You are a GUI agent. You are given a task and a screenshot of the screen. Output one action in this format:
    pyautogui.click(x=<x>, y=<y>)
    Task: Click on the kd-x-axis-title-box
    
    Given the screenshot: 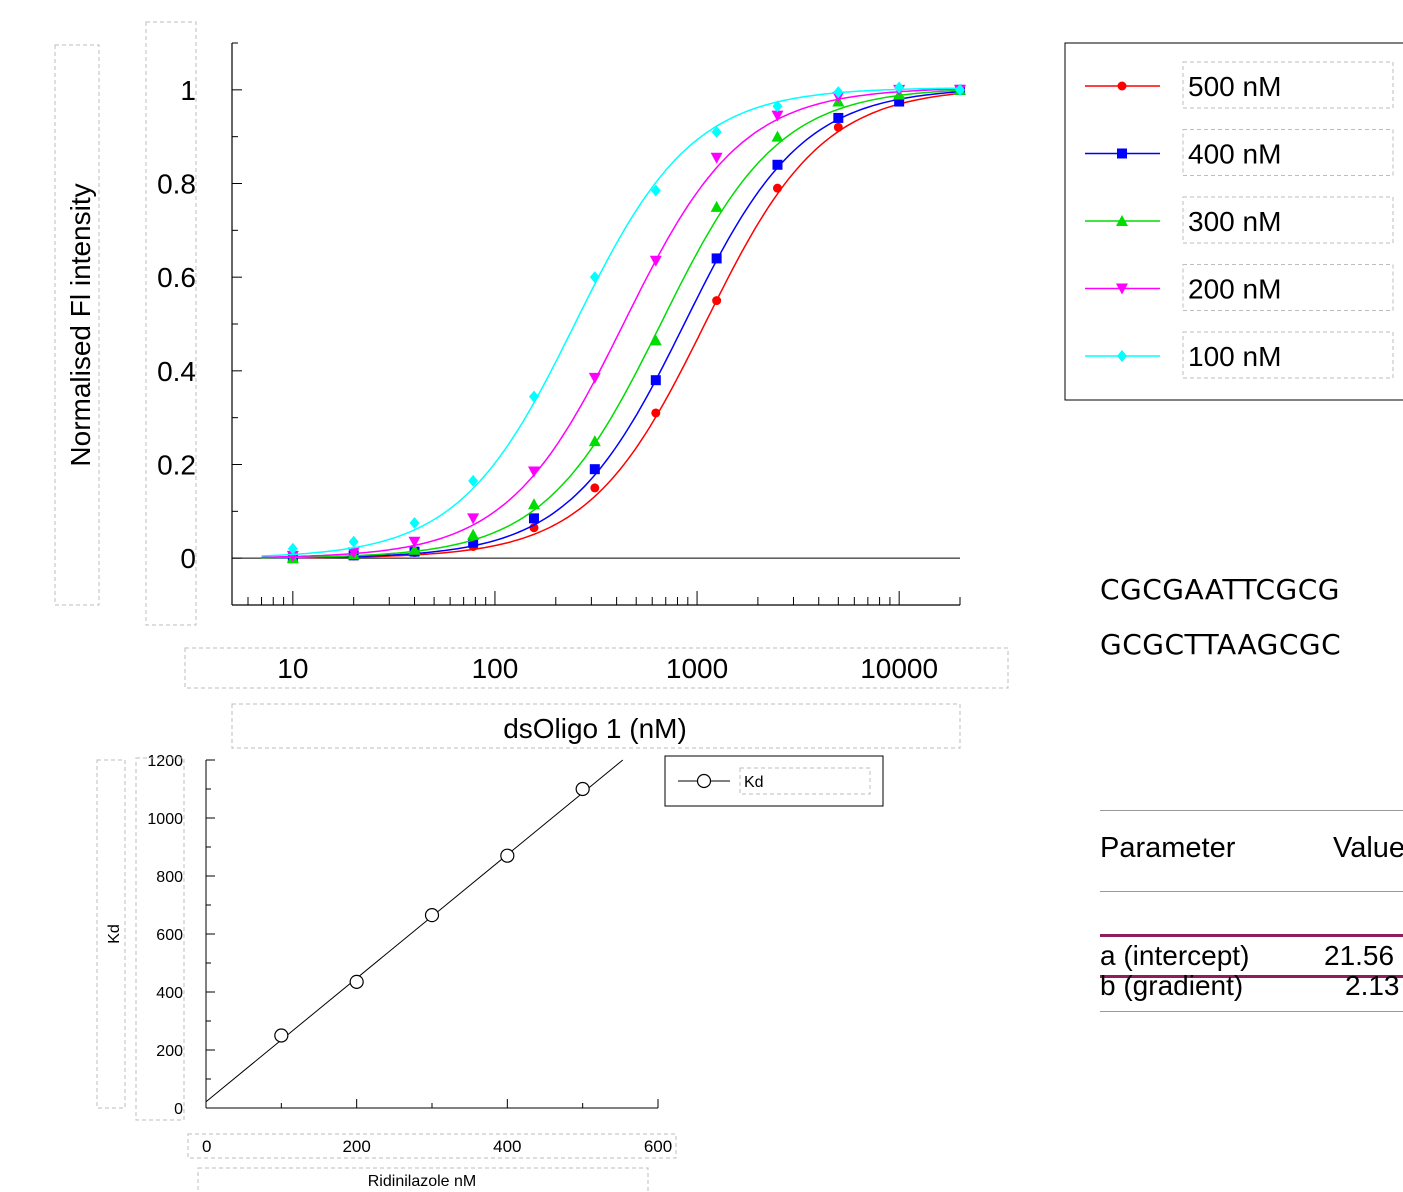 What is the action you would take?
    pyautogui.click(x=423, y=1179)
    